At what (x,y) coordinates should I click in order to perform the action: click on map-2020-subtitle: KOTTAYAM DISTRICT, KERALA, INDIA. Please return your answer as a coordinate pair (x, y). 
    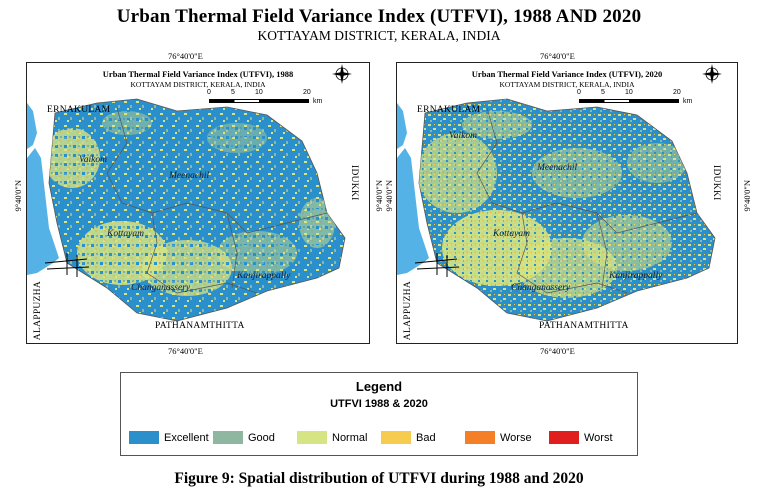
    Looking at the image, I should click on (567, 84).